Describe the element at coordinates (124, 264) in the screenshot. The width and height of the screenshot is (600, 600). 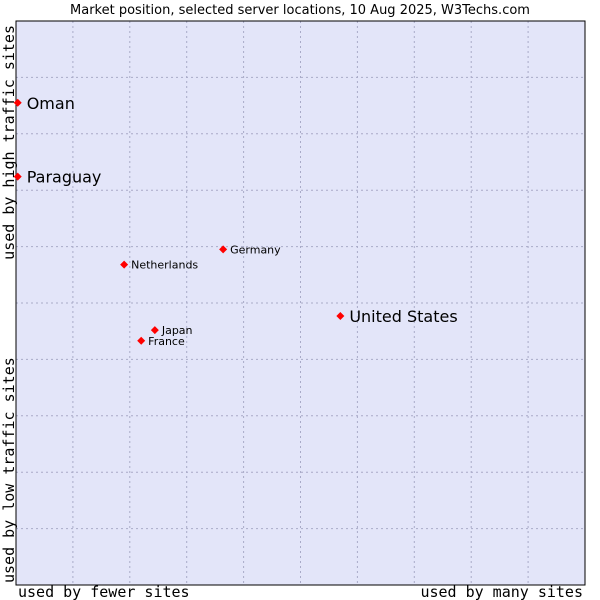
I see `point-marker-netherlands` at that location.